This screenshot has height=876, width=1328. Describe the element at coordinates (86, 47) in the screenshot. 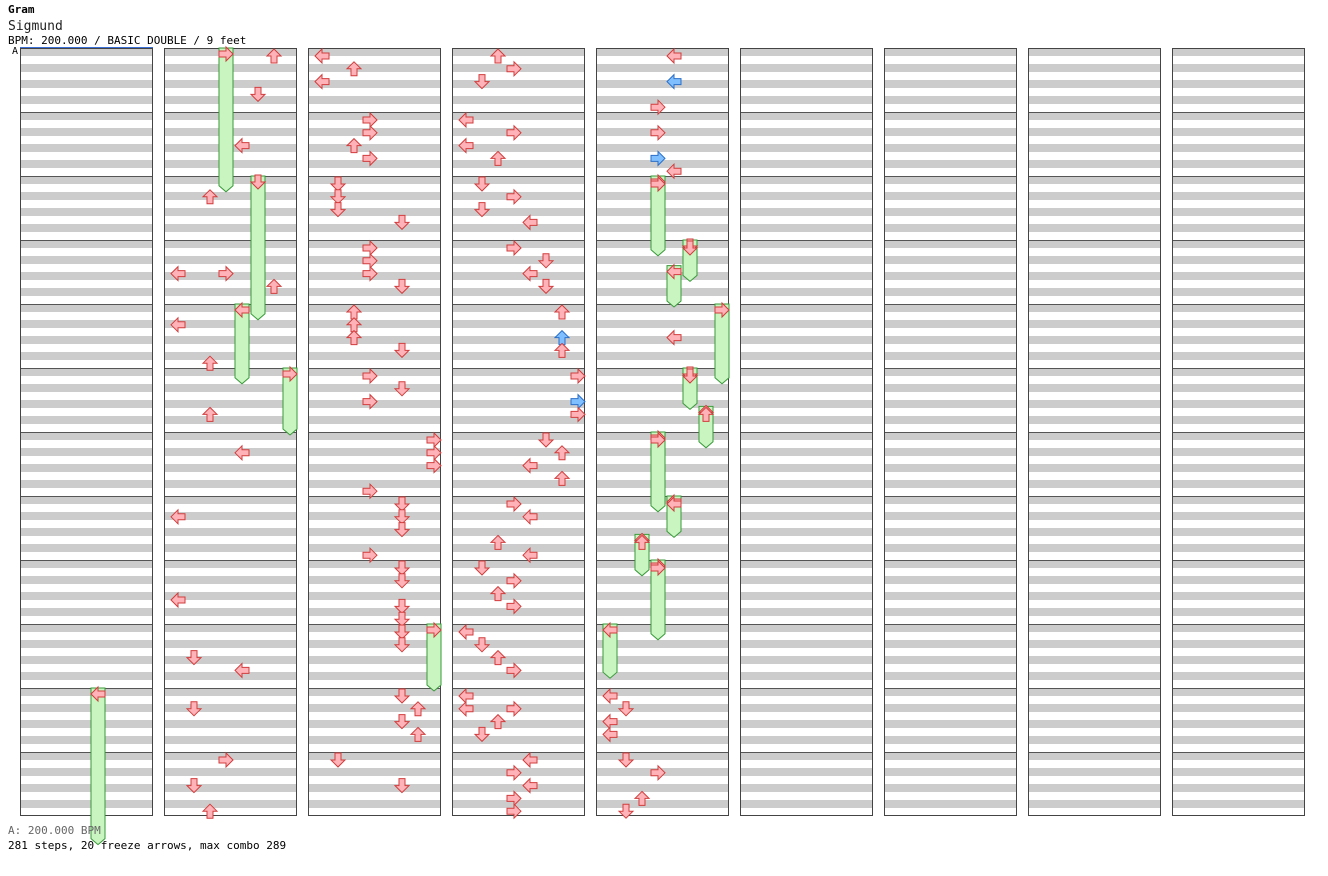

I see `bpm-change-line` at that location.